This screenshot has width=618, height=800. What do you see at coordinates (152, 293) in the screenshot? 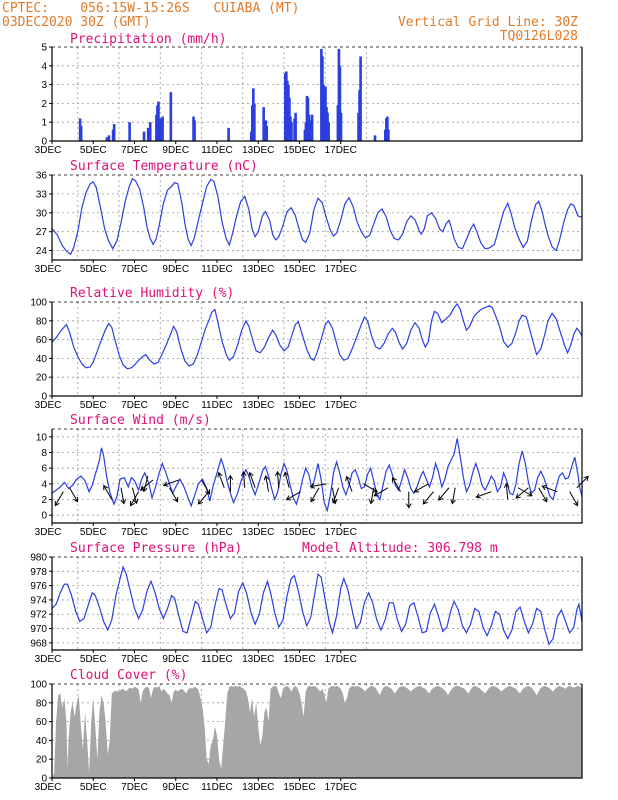
I see `rh-title: Relative Humidity (%)` at bounding box center [152, 293].